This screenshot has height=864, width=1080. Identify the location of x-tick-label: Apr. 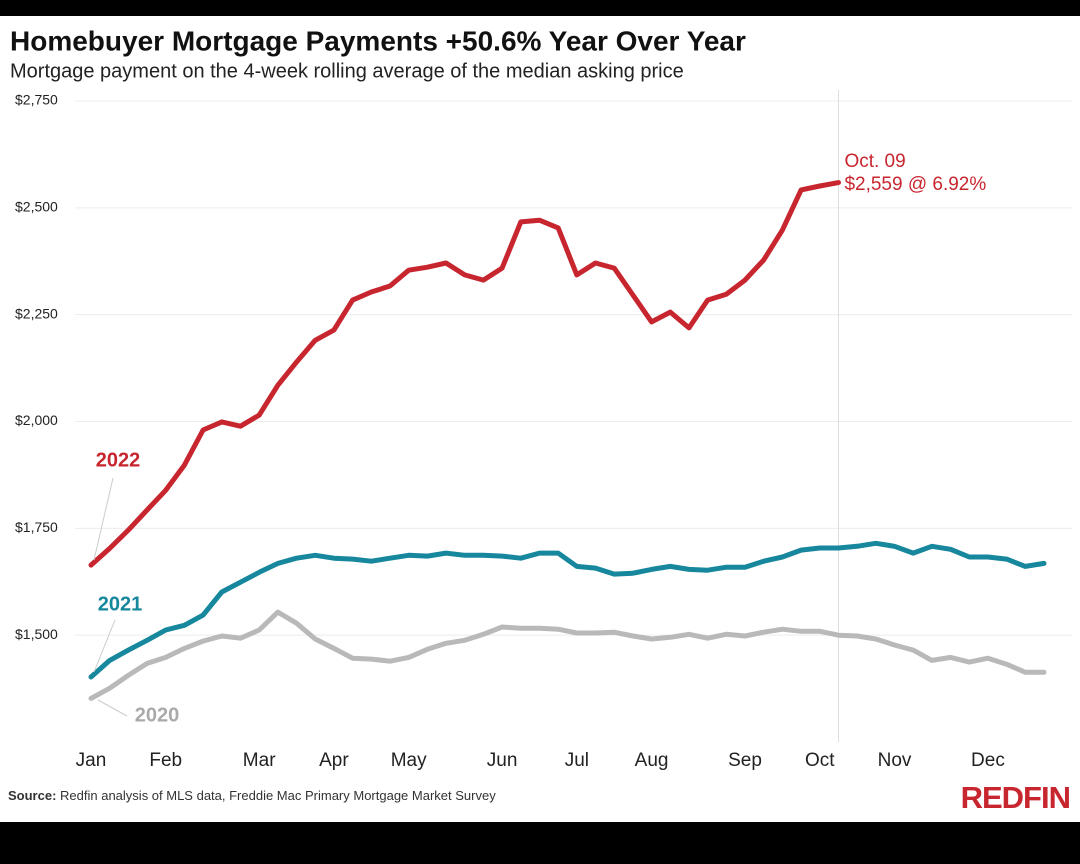
(334, 760).